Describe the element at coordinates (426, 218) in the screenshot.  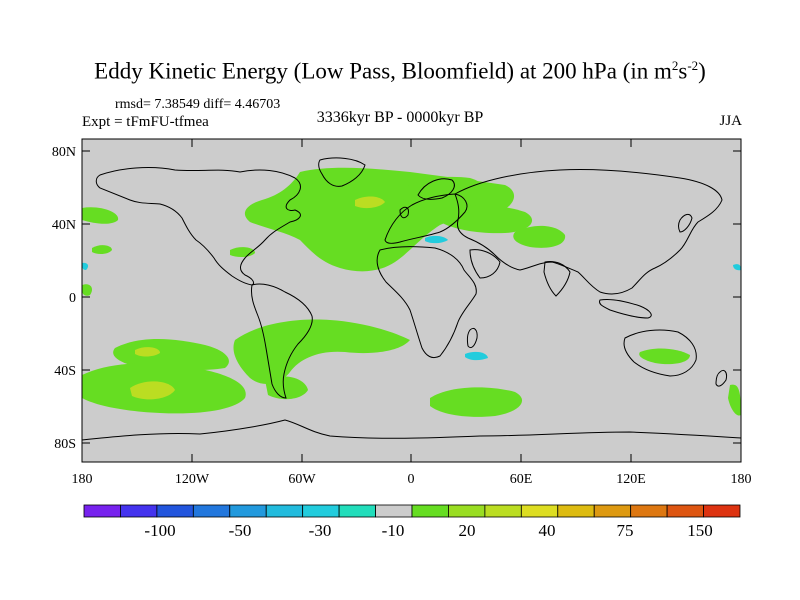
I see `coast-europe` at that location.